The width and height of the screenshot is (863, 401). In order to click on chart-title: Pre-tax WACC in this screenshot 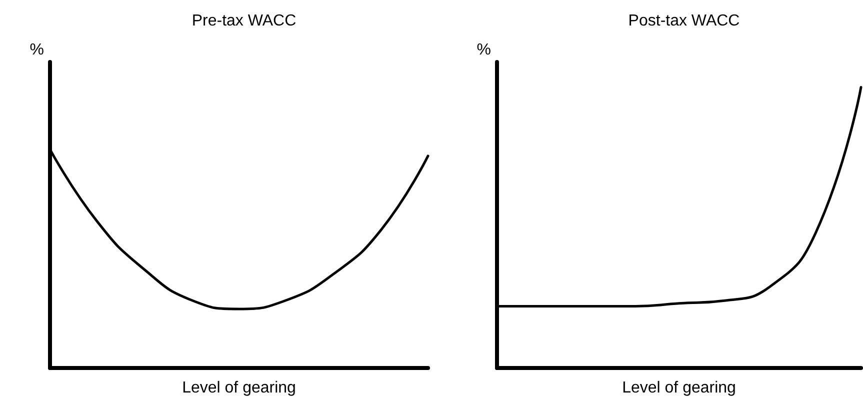, I will do `click(244, 21)`.